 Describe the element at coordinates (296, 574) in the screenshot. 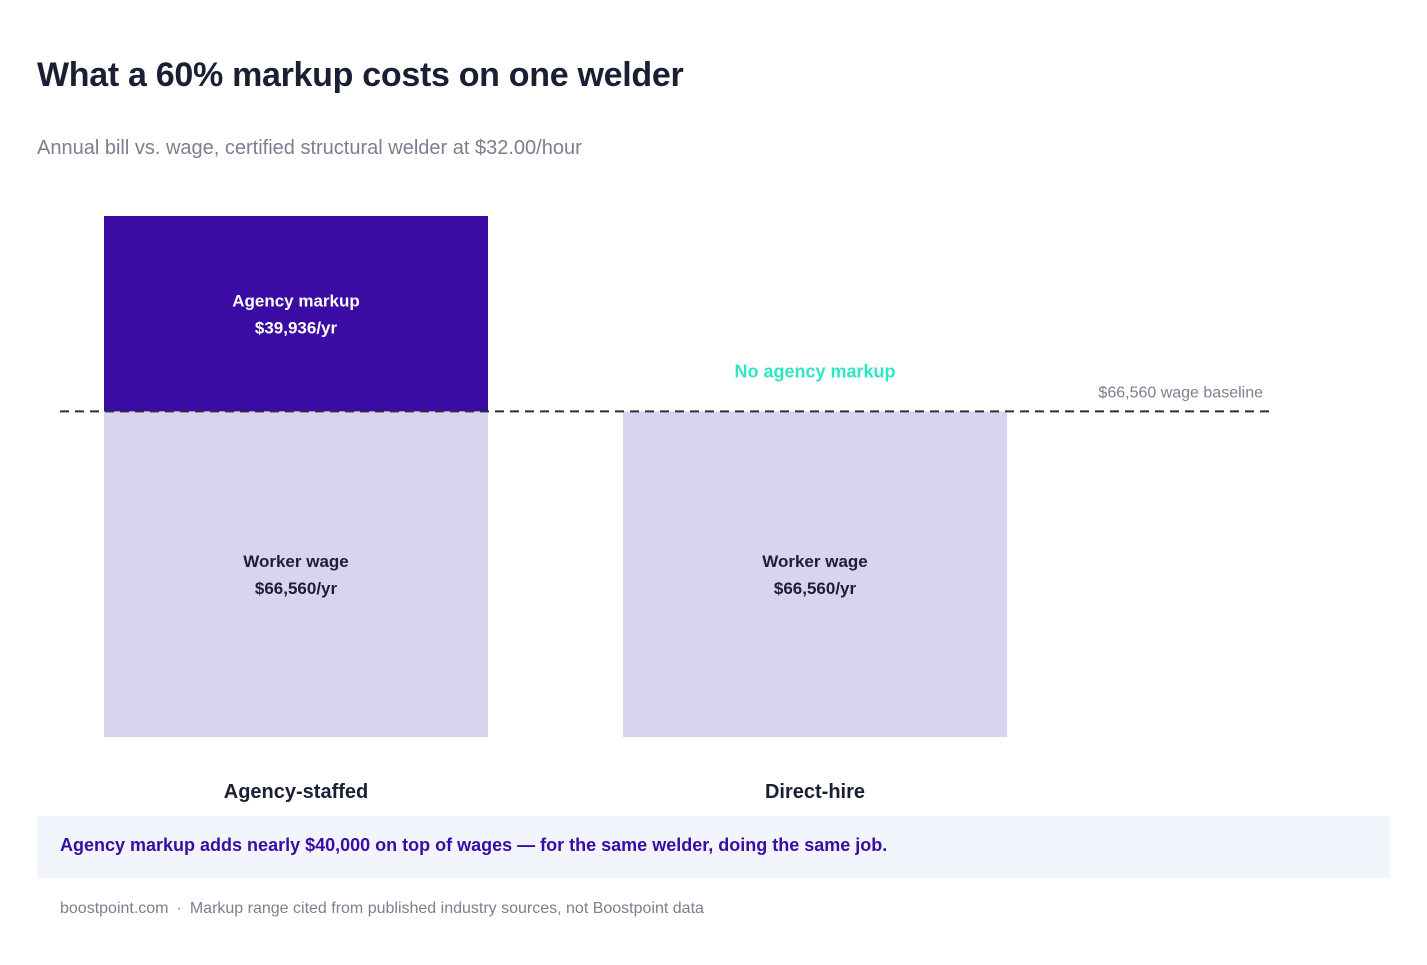

I see `bar-wage-agency-staffed` at that location.